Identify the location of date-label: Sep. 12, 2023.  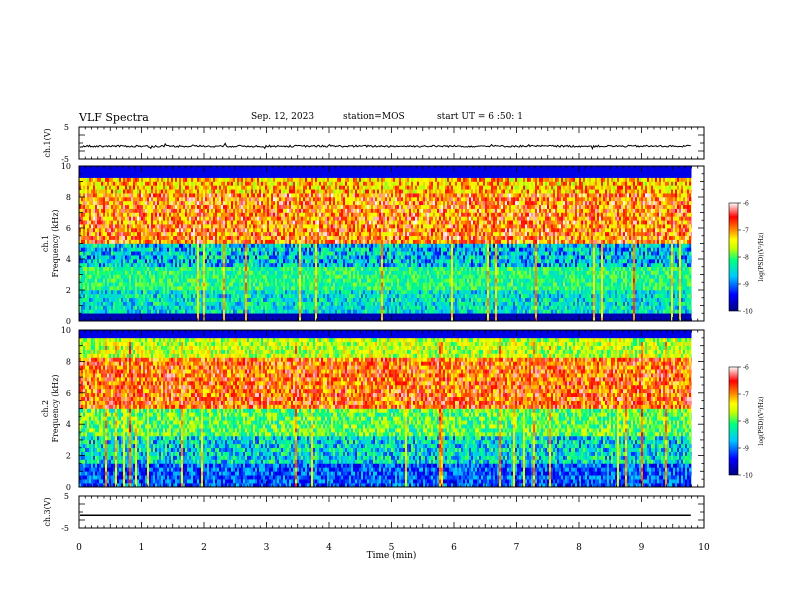
(282, 117).